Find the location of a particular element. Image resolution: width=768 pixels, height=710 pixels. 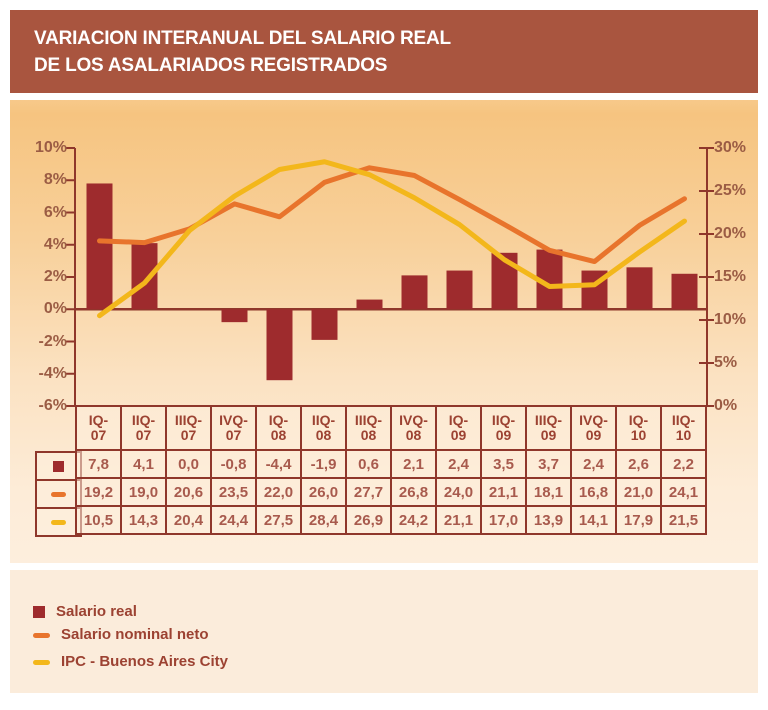

table-value-cell: 10,5 is located at coordinates (98, 520).